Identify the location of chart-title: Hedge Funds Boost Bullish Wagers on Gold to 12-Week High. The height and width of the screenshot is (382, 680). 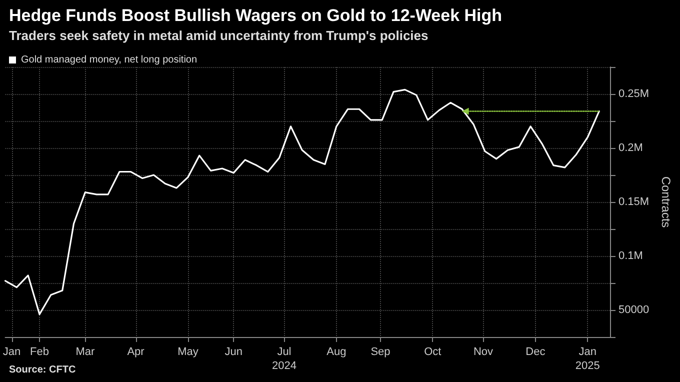
(255, 15).